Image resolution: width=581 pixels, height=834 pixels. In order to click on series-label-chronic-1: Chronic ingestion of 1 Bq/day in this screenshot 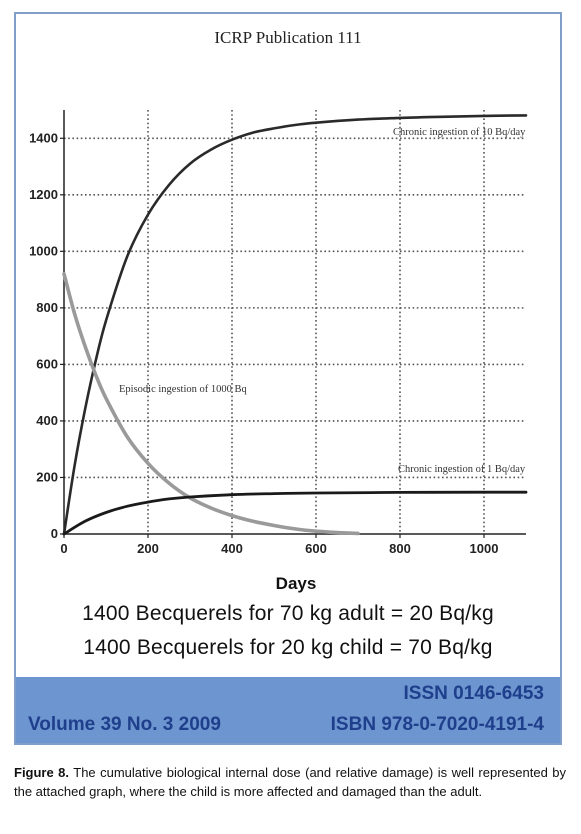, I will do `click(462, 469)`.